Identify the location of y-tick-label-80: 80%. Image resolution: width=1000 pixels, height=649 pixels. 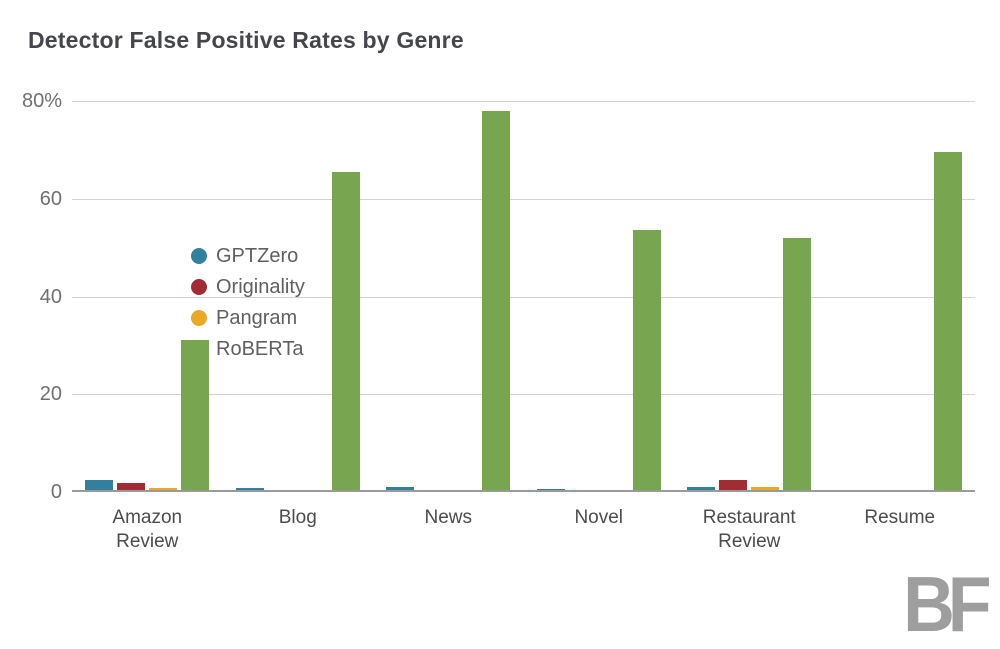
(41, 101).